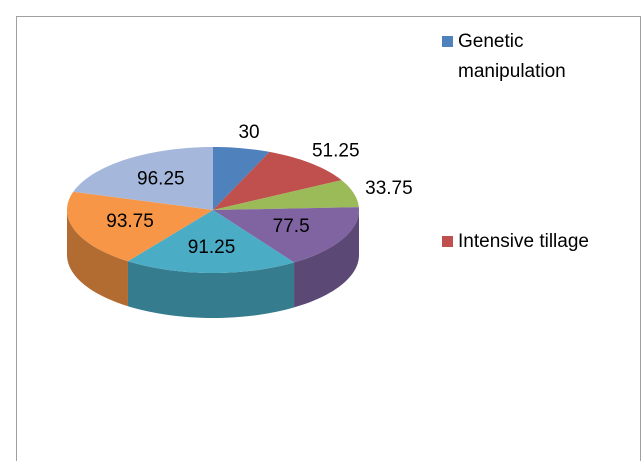  Describe the element at coordinates (130, 221) in the screenshot. I see `data-label: 93.75` at that location.